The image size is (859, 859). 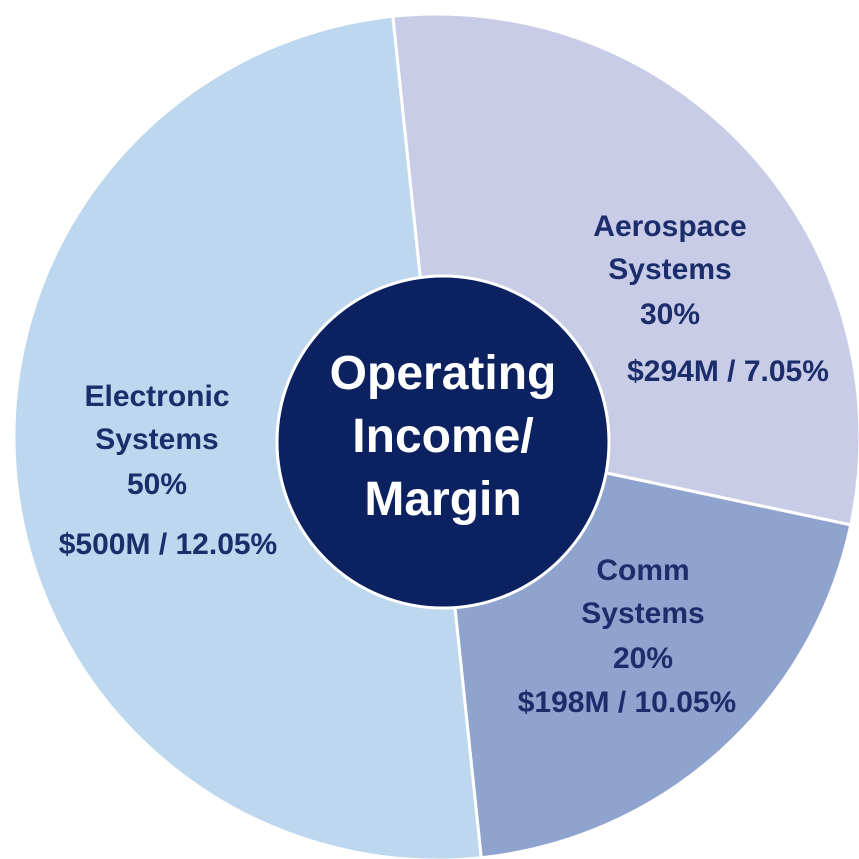 What do you see at coordinates (168, 544) in the screenshot?
I see `detail-label: $500M / 12.05%` at bounding box center [168, 544].